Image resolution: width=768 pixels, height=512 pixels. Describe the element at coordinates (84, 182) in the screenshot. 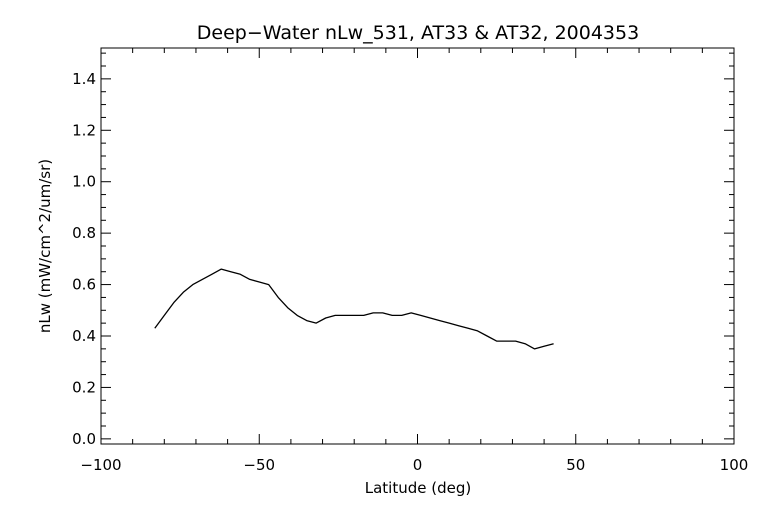

I see `y-tick-label: 1.0` at that location.